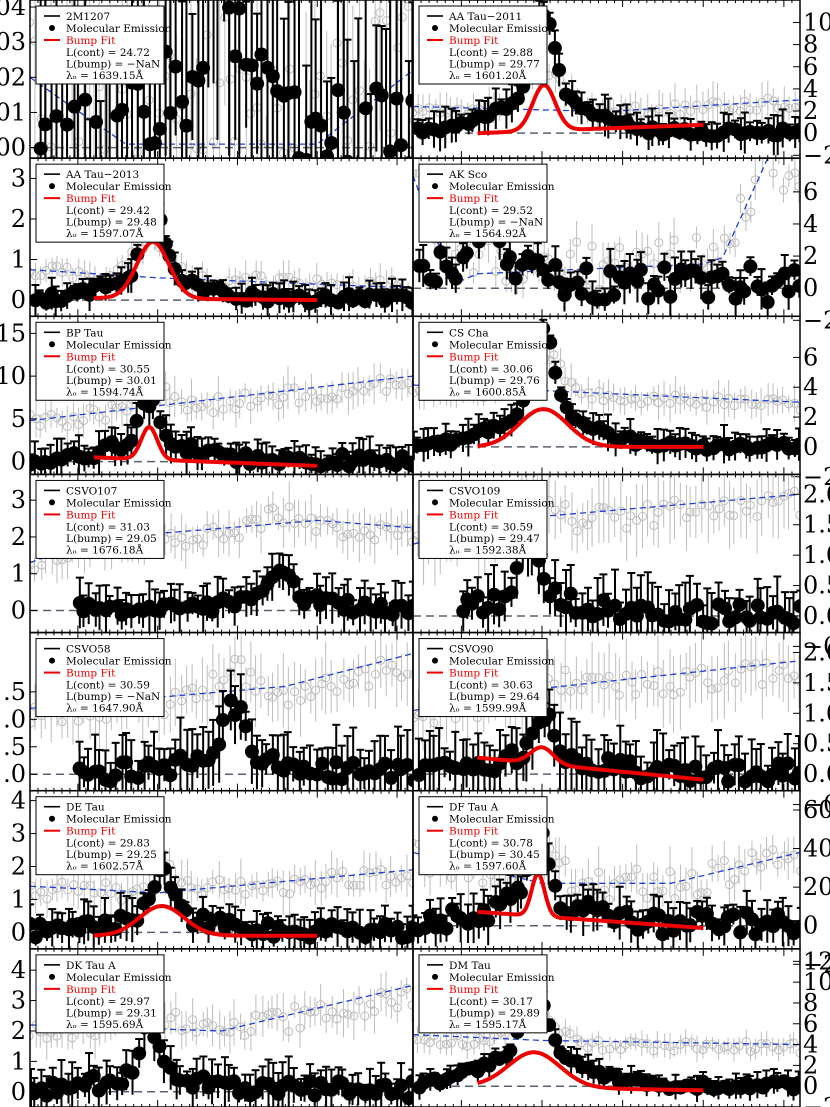 Image resolution: width=830 pixels, height=1107 pixels. Describe the element at coordinates (221, 541) in the screenshot. I see `continuum-line` at that location.